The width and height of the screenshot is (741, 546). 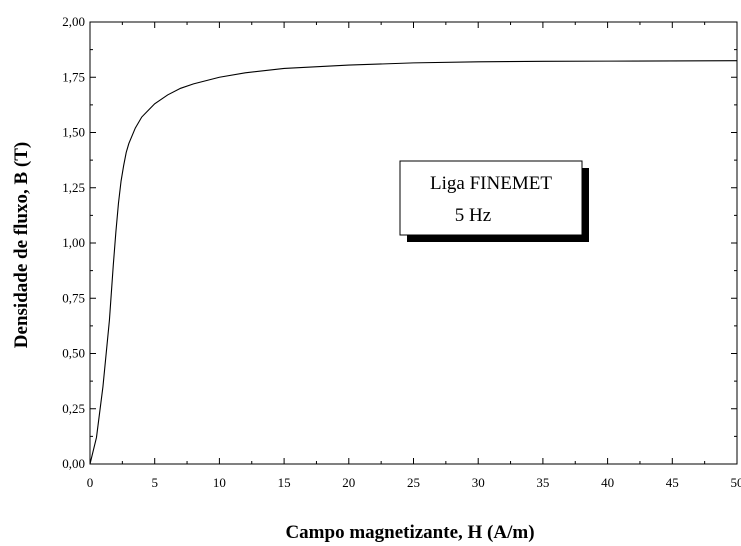 I want to click on y-tick-label: 0,25, so click(x=73, y=408).